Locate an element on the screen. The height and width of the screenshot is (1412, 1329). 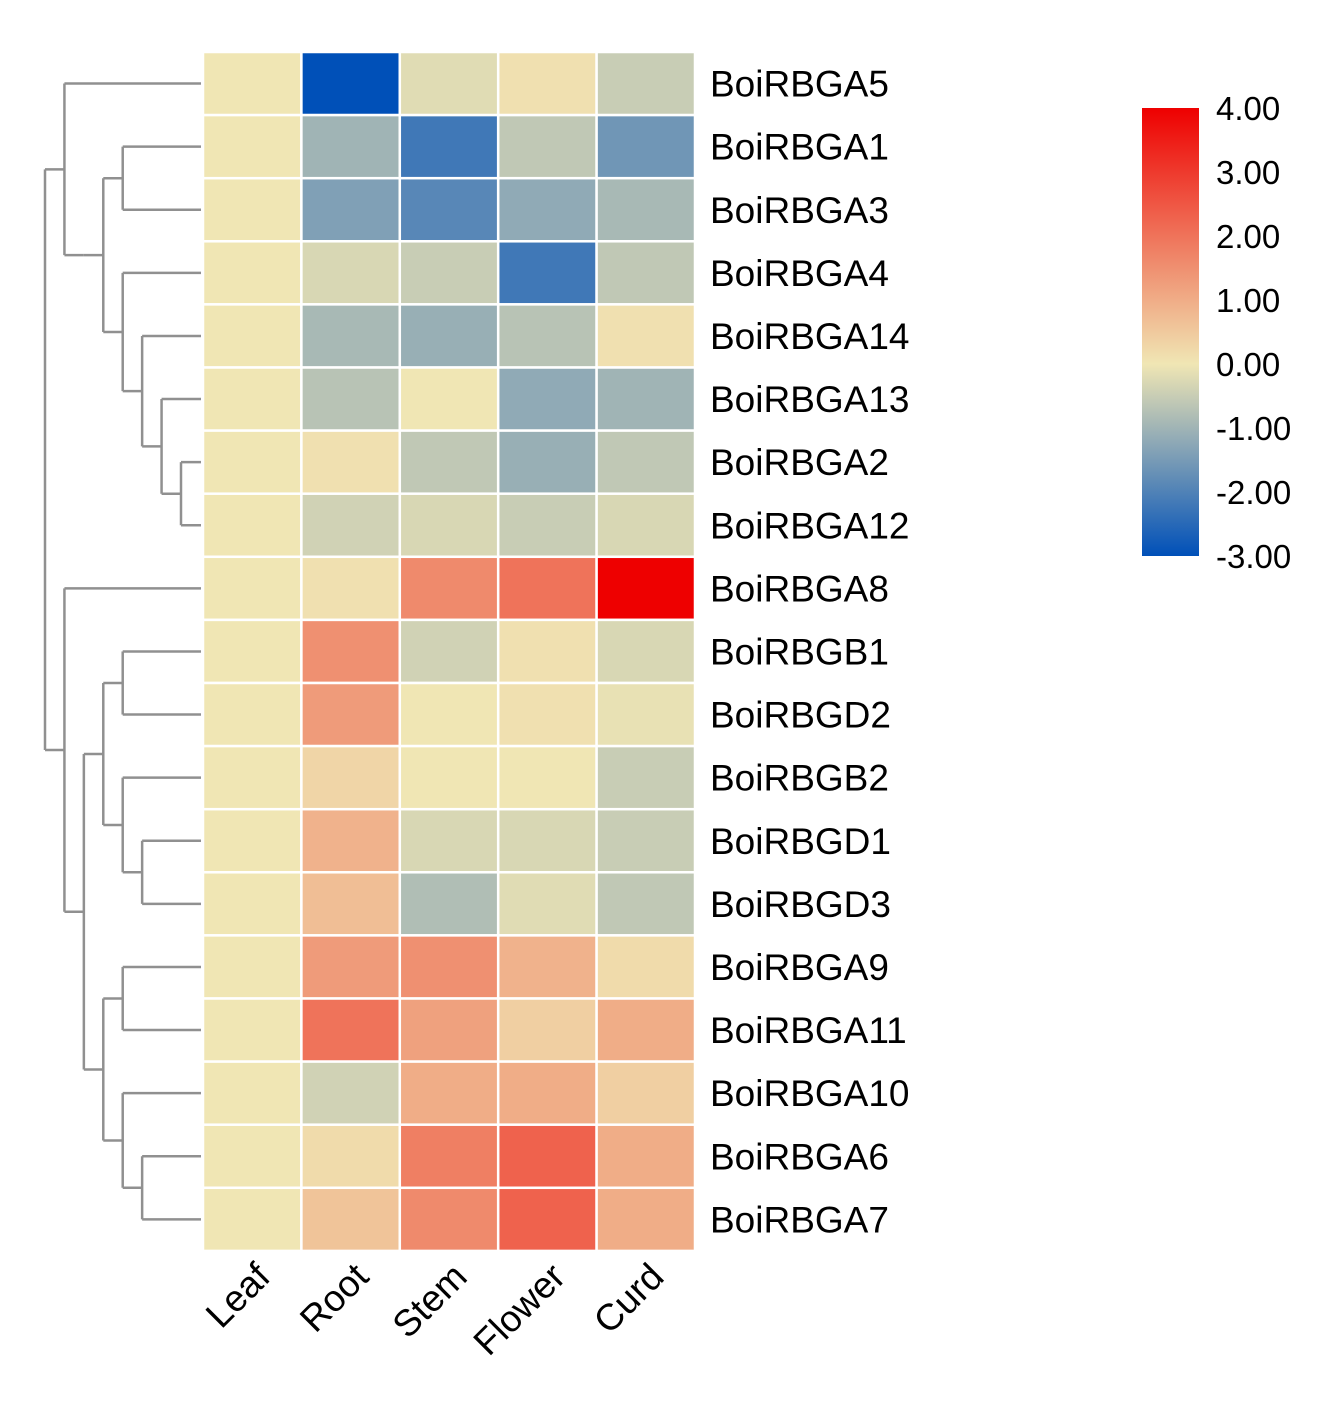
row-label: BoiRBGB2 is located at coordinates (799, 778).